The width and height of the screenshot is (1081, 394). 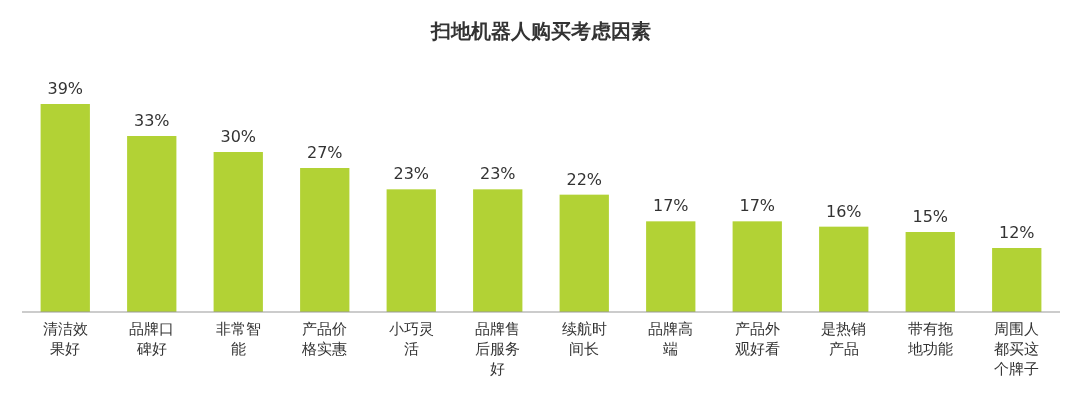 I want to click on data-label: 22%, so click(x=584, y=179).